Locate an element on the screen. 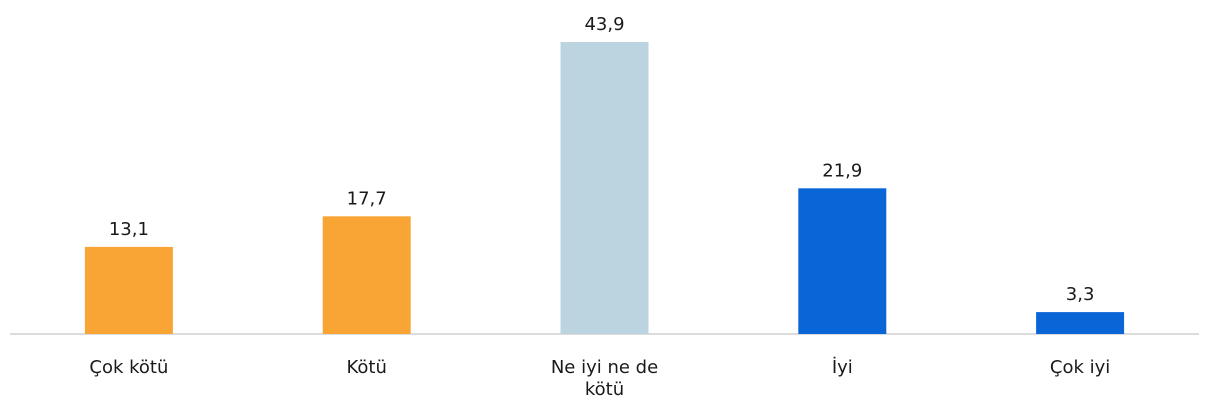 This screenshot has width=1209, height=406. category-label-1: Kötü is located at coordinates (367, 367).